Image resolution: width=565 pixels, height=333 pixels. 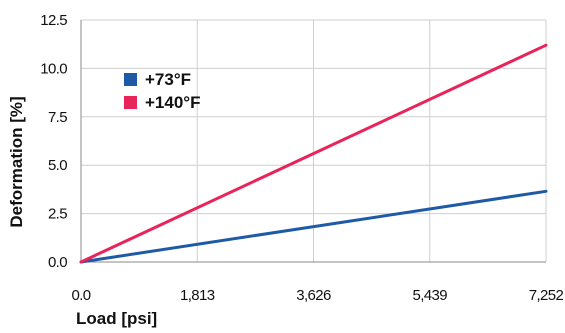 I want to click on x-tick-label: 7,252, so click(x=546, y=295).